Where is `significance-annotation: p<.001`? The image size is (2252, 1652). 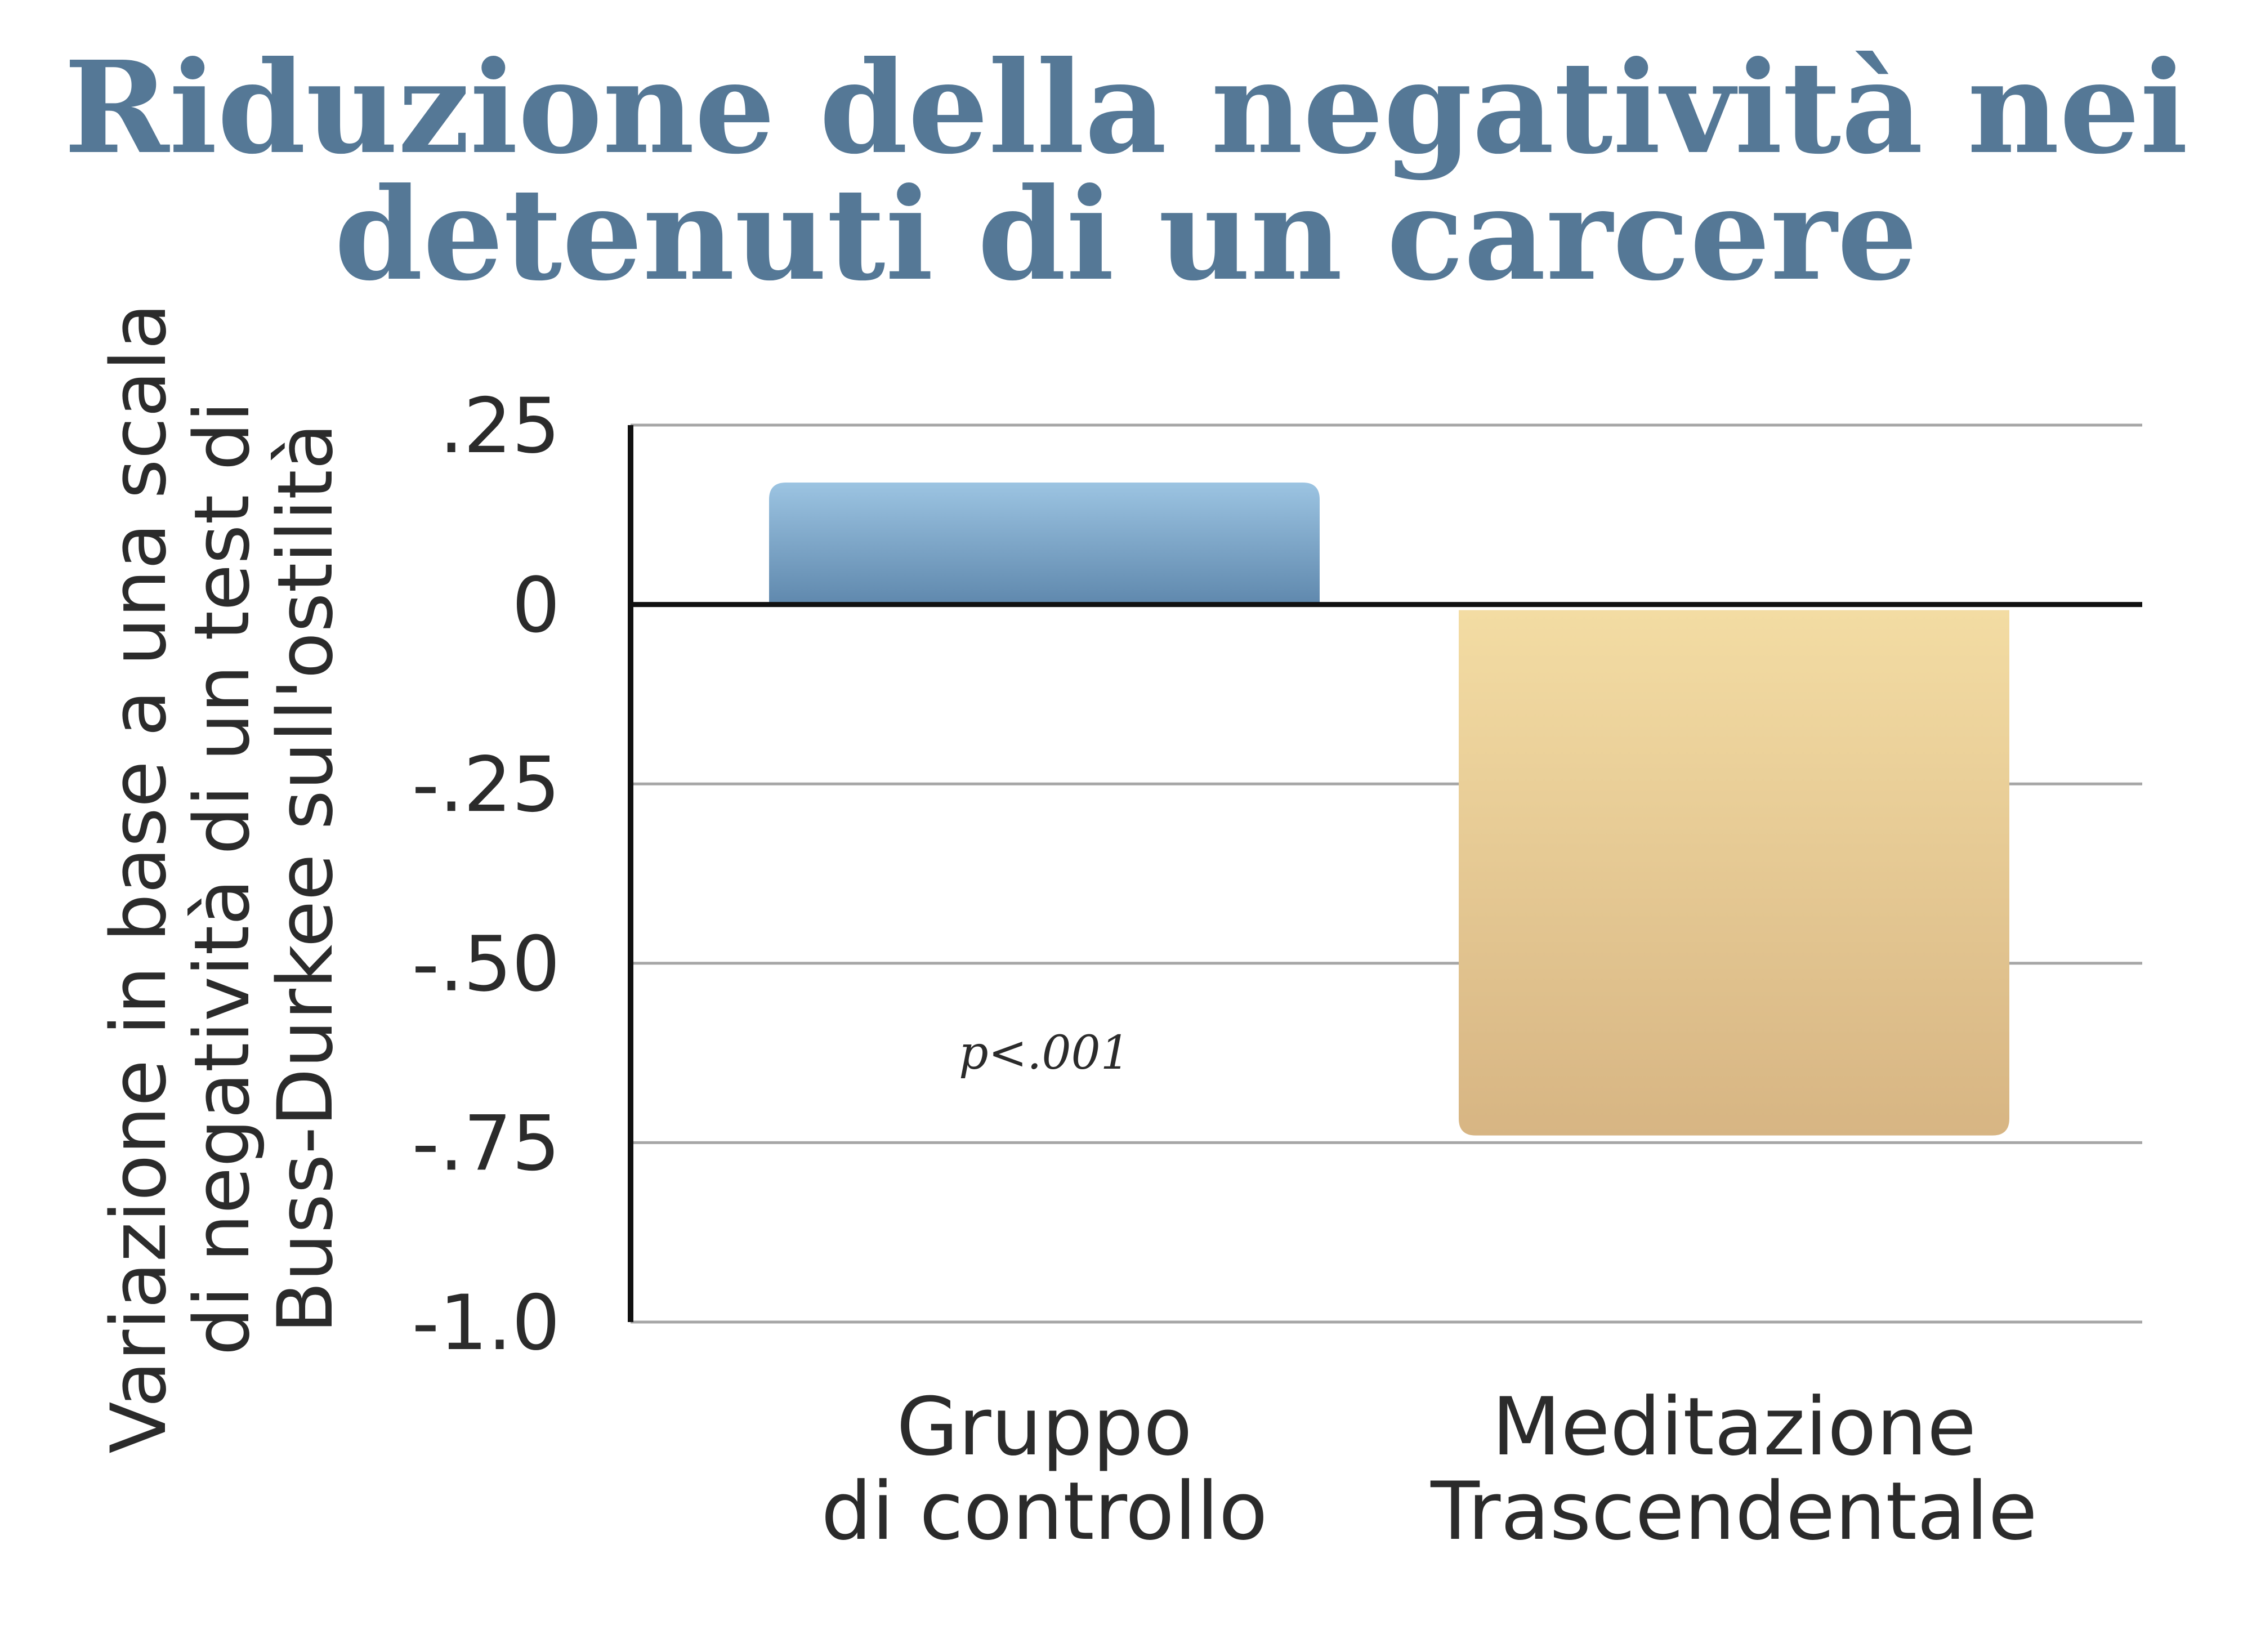 significance-annotation: p<.001 is located at coordinates (1044, 1053).